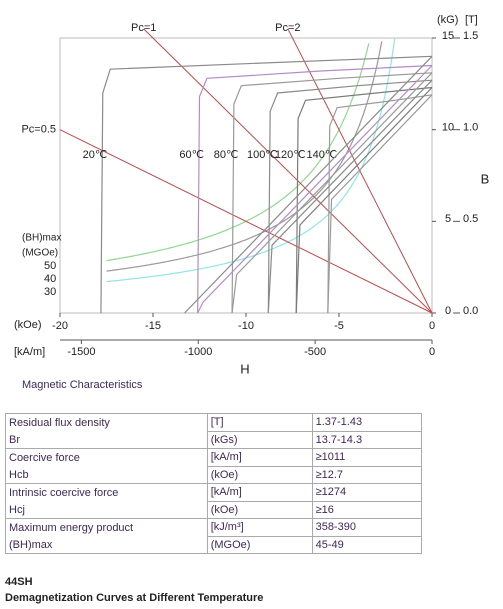 The image size is (503, 609). I want to click on table-row: Maximum energy product [kJ/m³] 358-390, so click(214, 527).